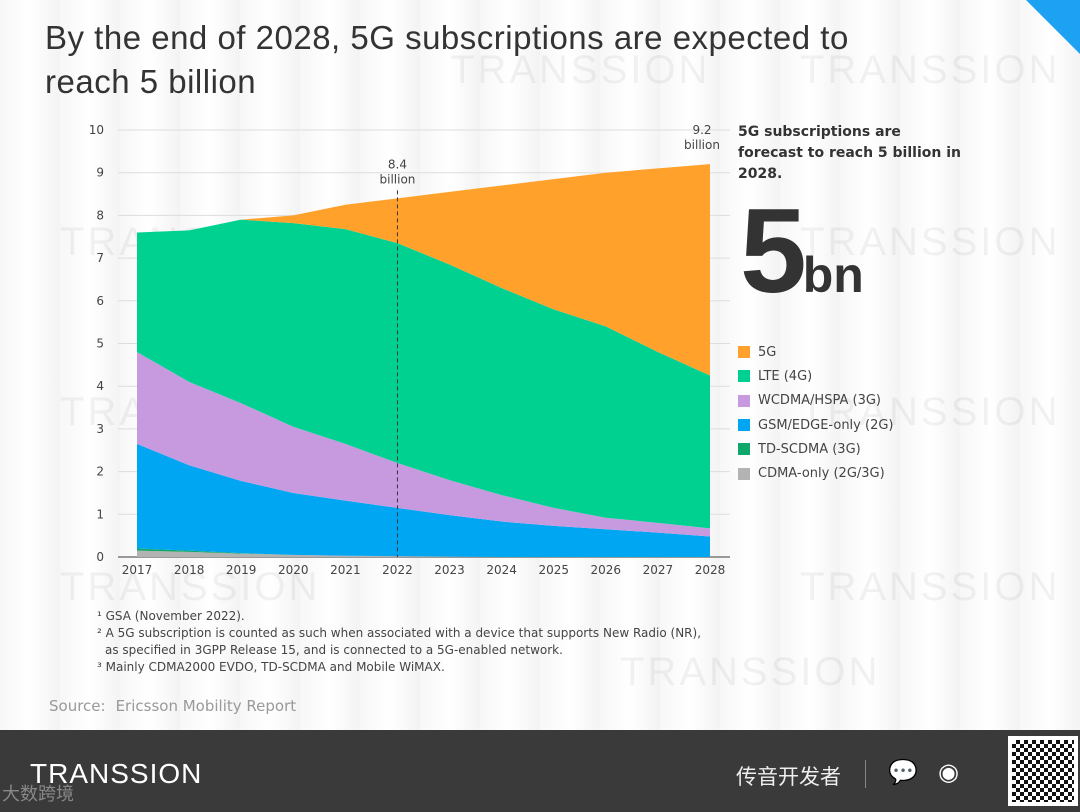 The width and height of the screenshot is (1080, 812). Describe the element at coordinates (815, 376) in the screenshot. I see `legend-item: LTE (4G)` at that location.